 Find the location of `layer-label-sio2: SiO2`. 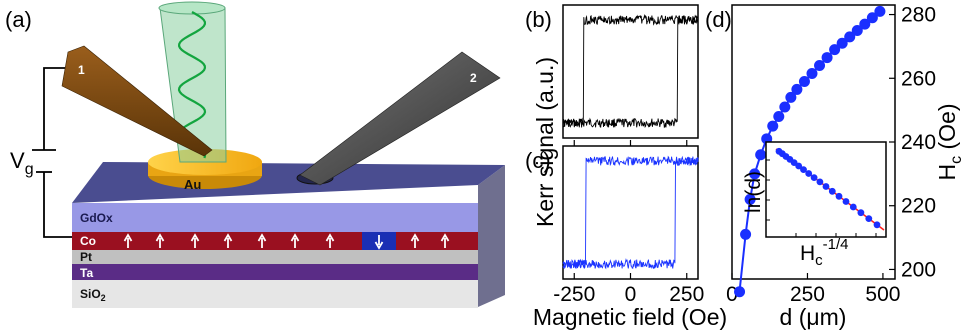

layer-label-sio2: SiO2 is located at coordinates (93, 295).